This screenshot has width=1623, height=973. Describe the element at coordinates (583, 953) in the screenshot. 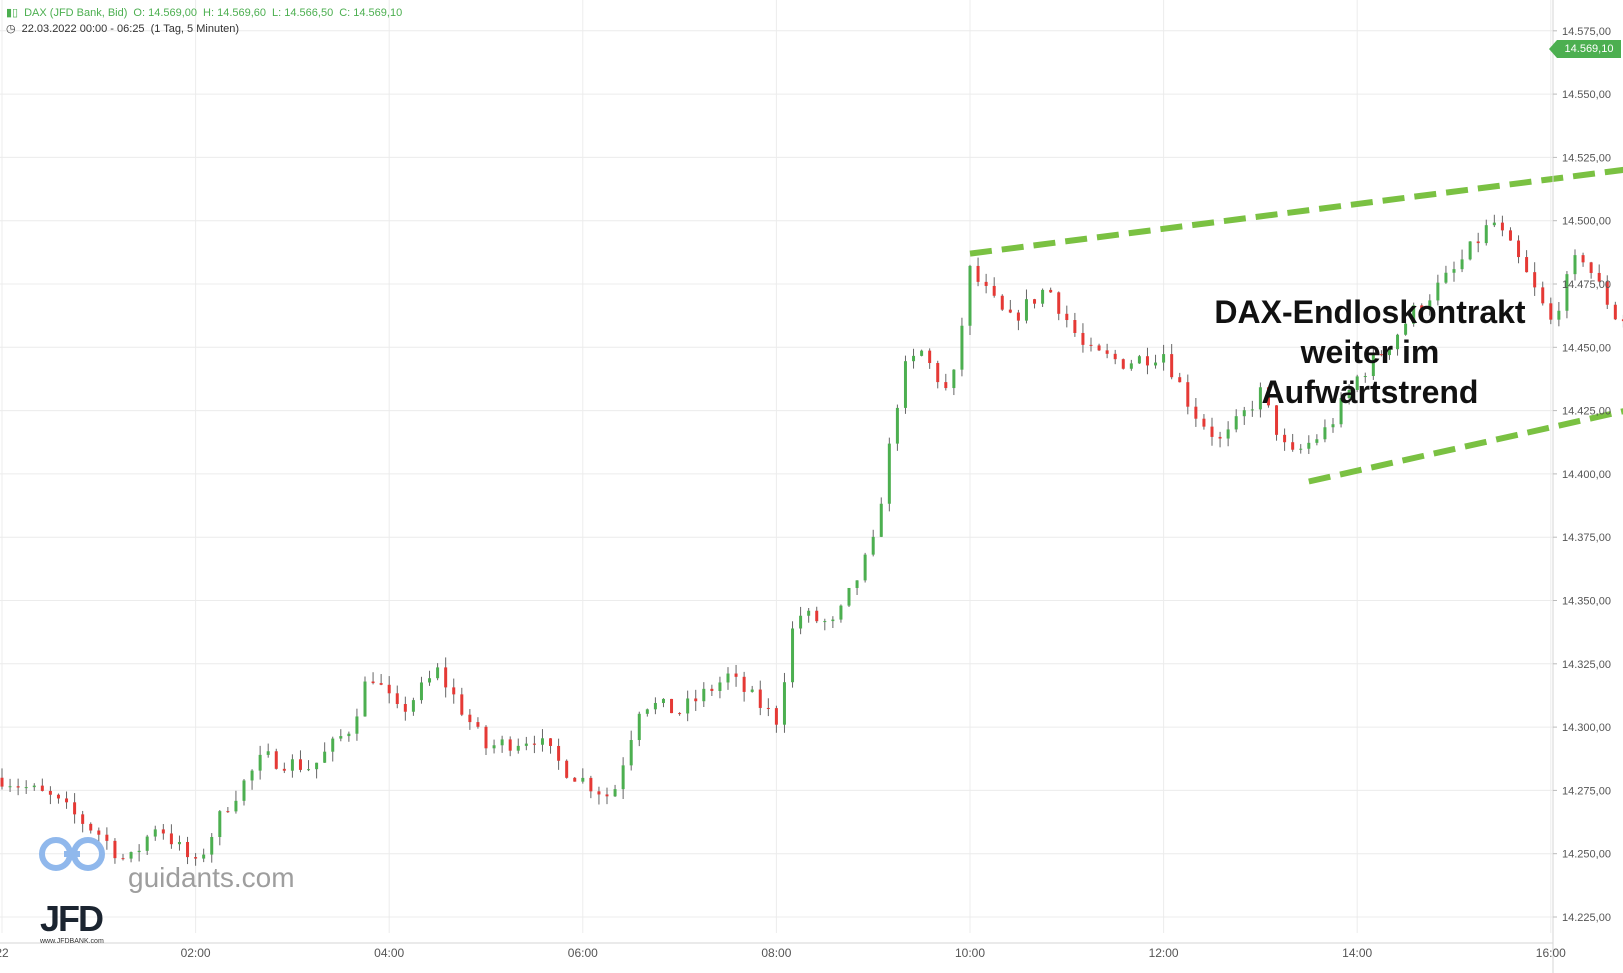

I see `time-tick-label: 06:00` at that location.